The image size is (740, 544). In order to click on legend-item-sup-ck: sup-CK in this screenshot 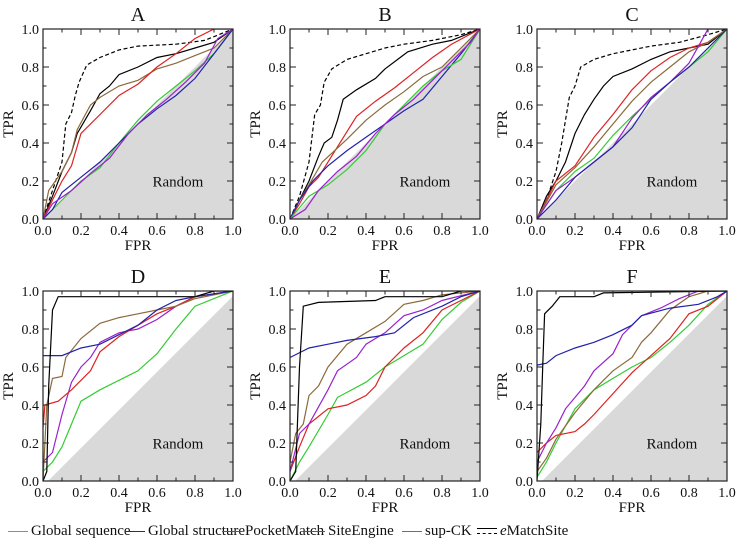, I will do `click(437, 531)`.